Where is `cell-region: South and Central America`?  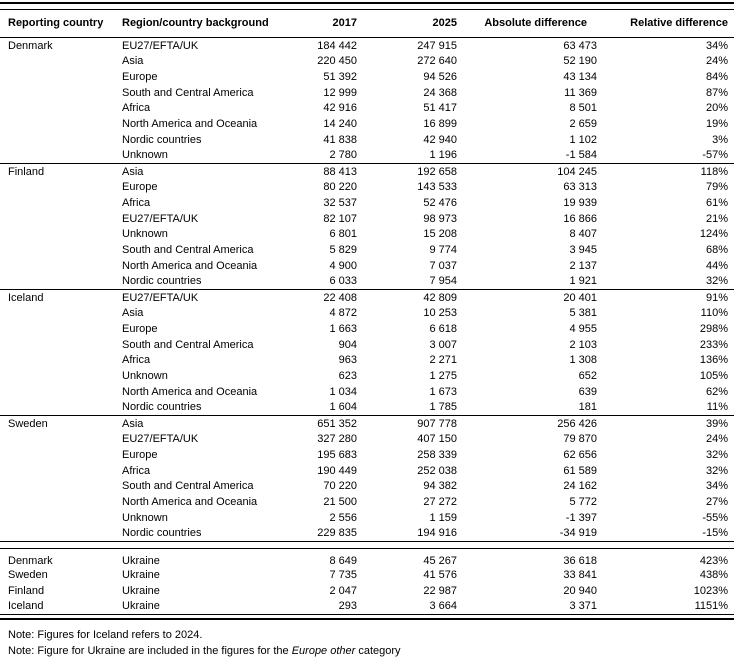 cell-region: South and Central America is located at coordinates (188, 486).